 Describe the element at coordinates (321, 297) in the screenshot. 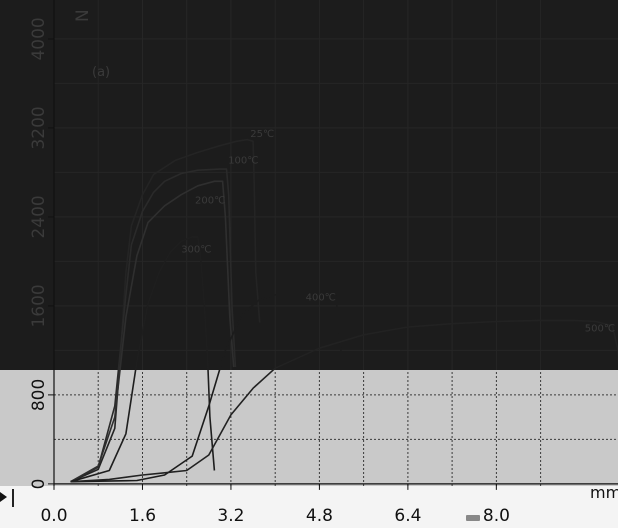

I see `series-label: 400℃` at that location.